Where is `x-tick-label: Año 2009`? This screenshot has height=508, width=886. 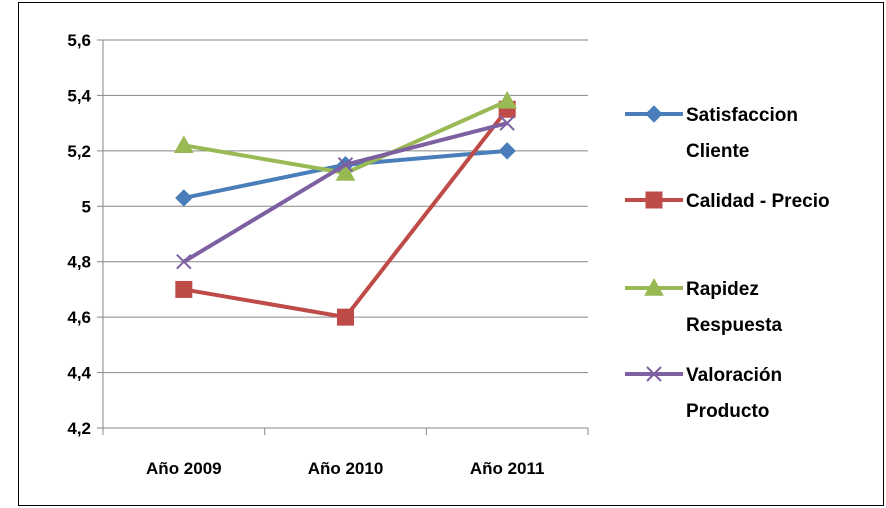
x-tick-label: Año 2009 is located at coordinates (184, 468).